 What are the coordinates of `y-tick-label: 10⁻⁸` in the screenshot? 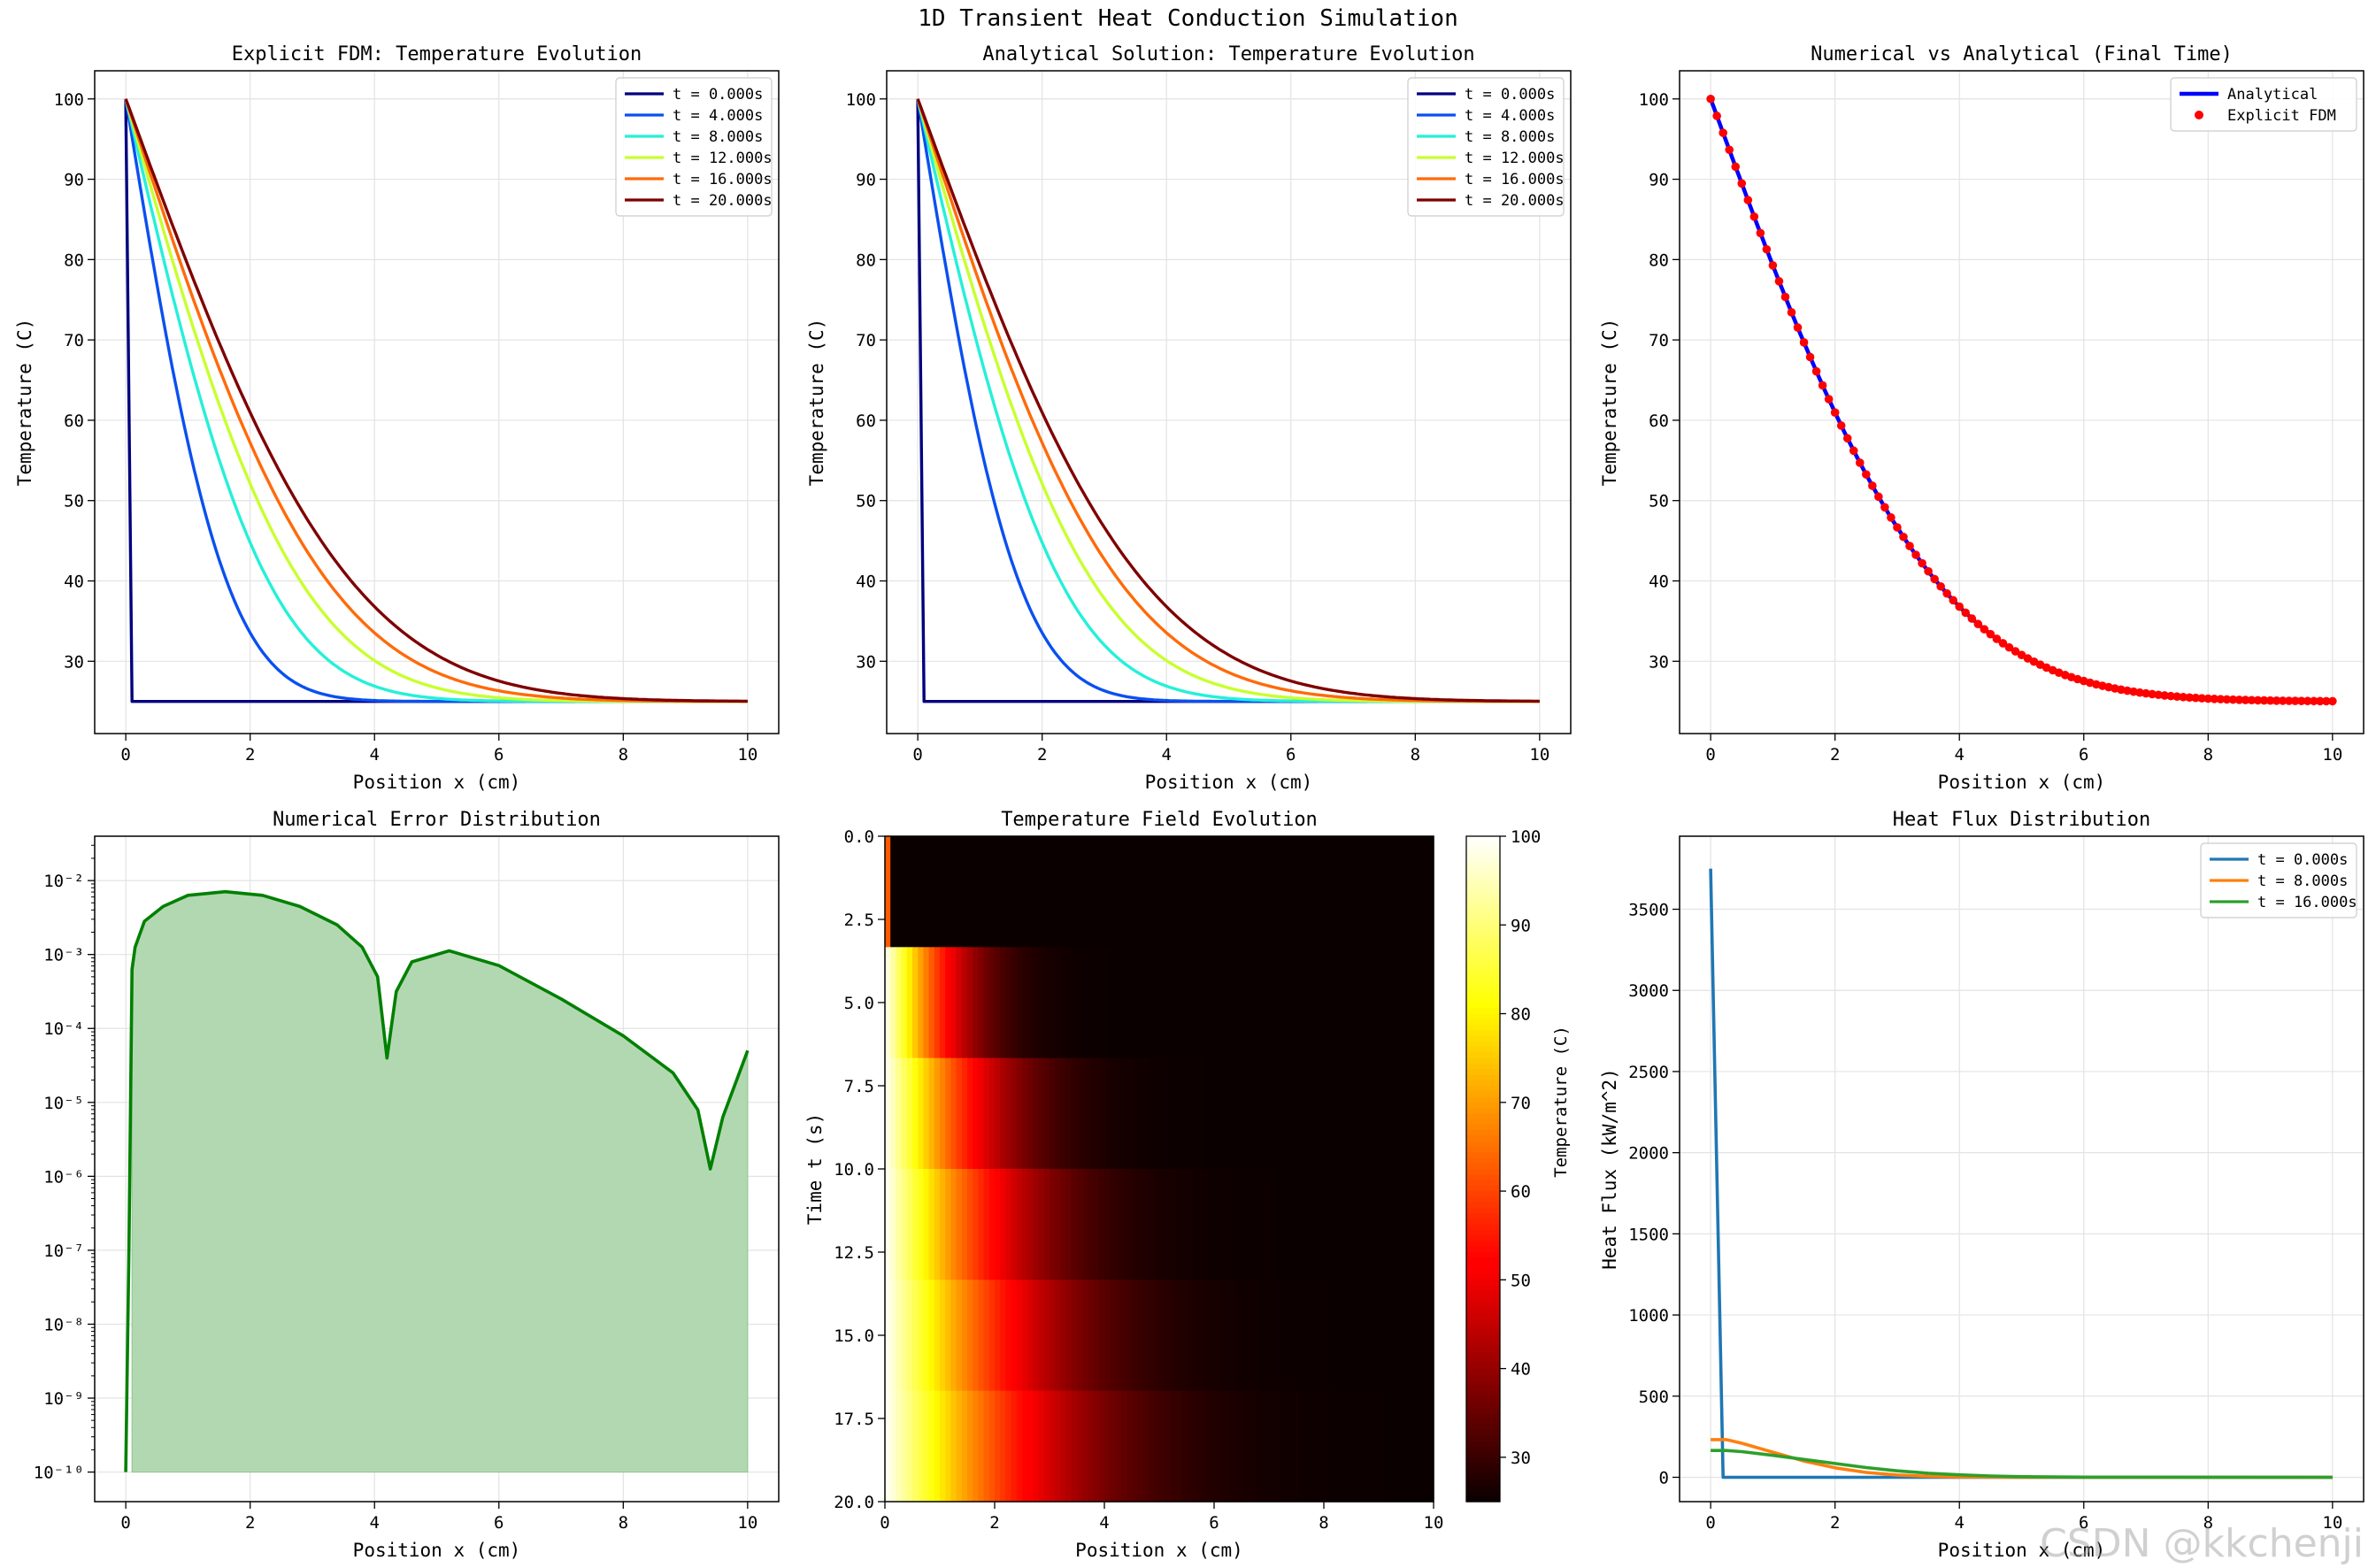 It's located at (63, 1324).